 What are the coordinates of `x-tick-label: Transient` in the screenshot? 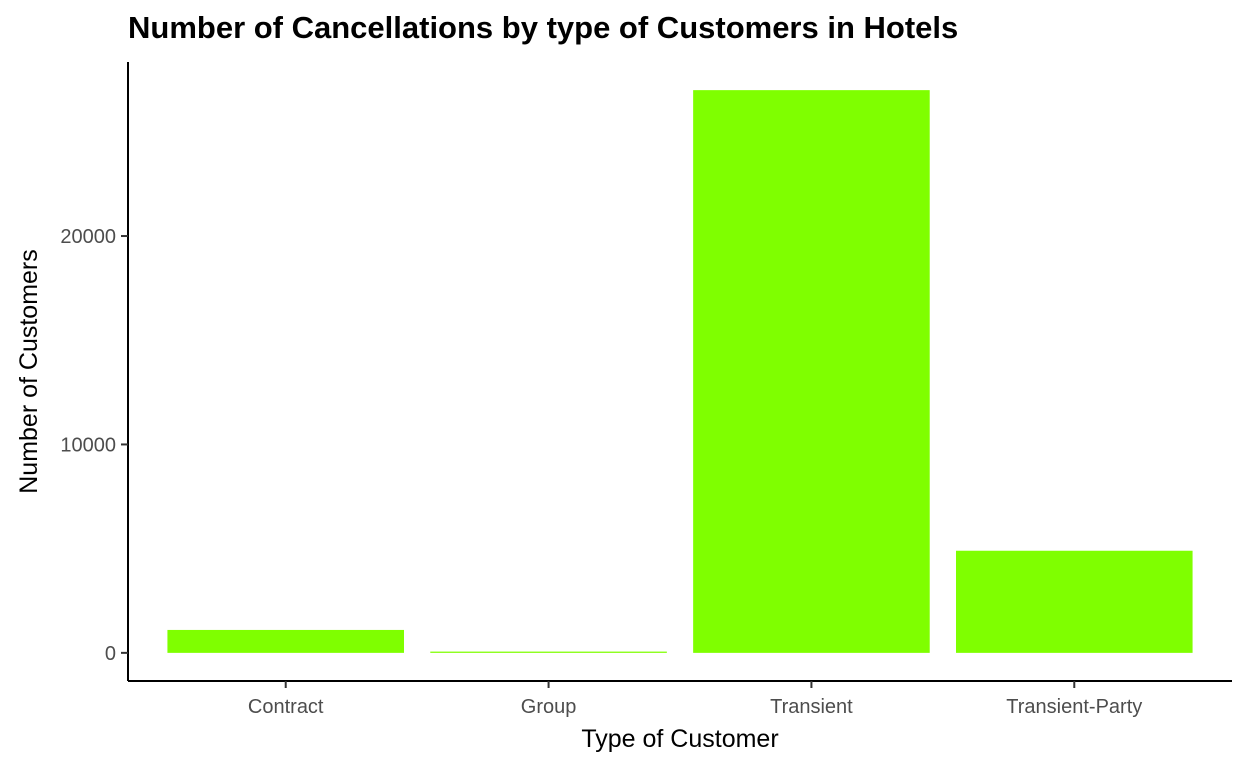 It's located at (811, 707).